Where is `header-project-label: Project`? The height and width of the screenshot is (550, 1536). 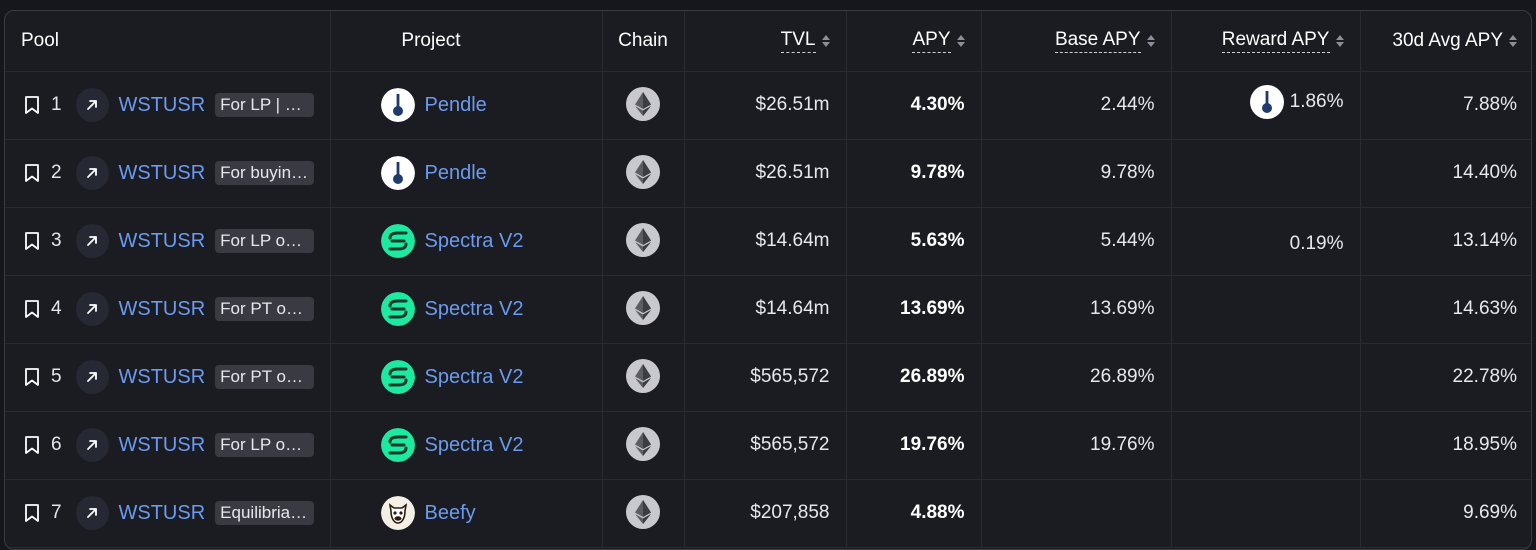 header-project-label: Project is located at coordinates (431, 40).